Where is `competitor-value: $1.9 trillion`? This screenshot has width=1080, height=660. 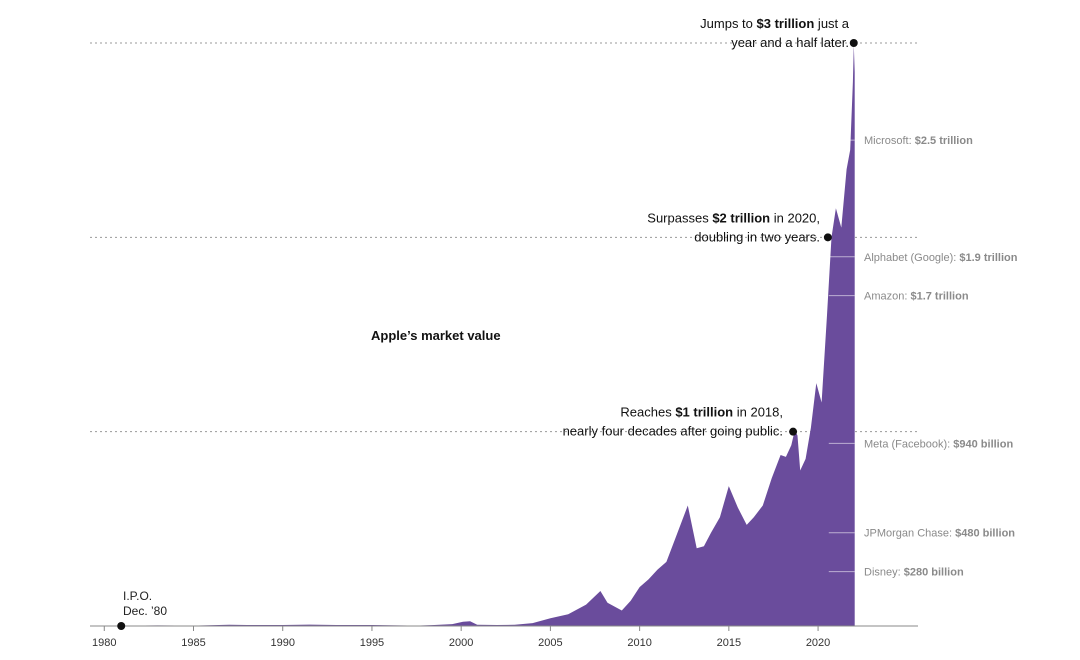 competitor-value: $1.9 trillion is located at coordinates (988, 258).